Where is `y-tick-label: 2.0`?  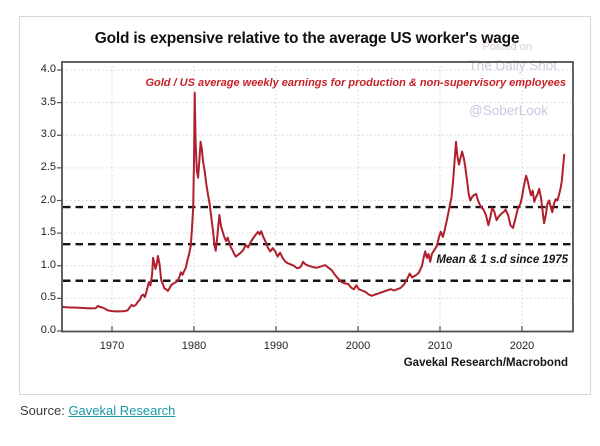 y-tick-label: 2.0 is located at coordinates (48, 199).